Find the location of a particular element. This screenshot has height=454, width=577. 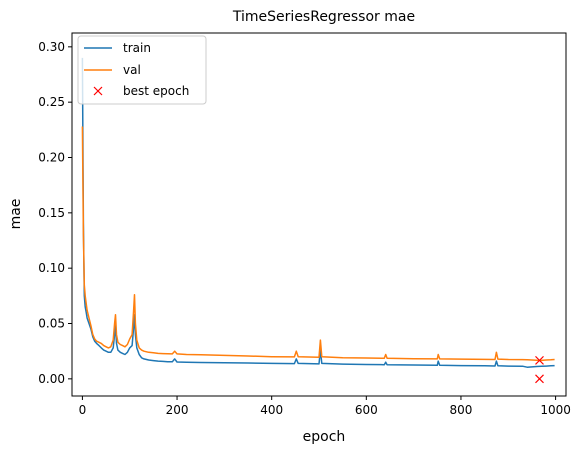

y-tick-label: 0.20 is located at coordinates (51, 158).